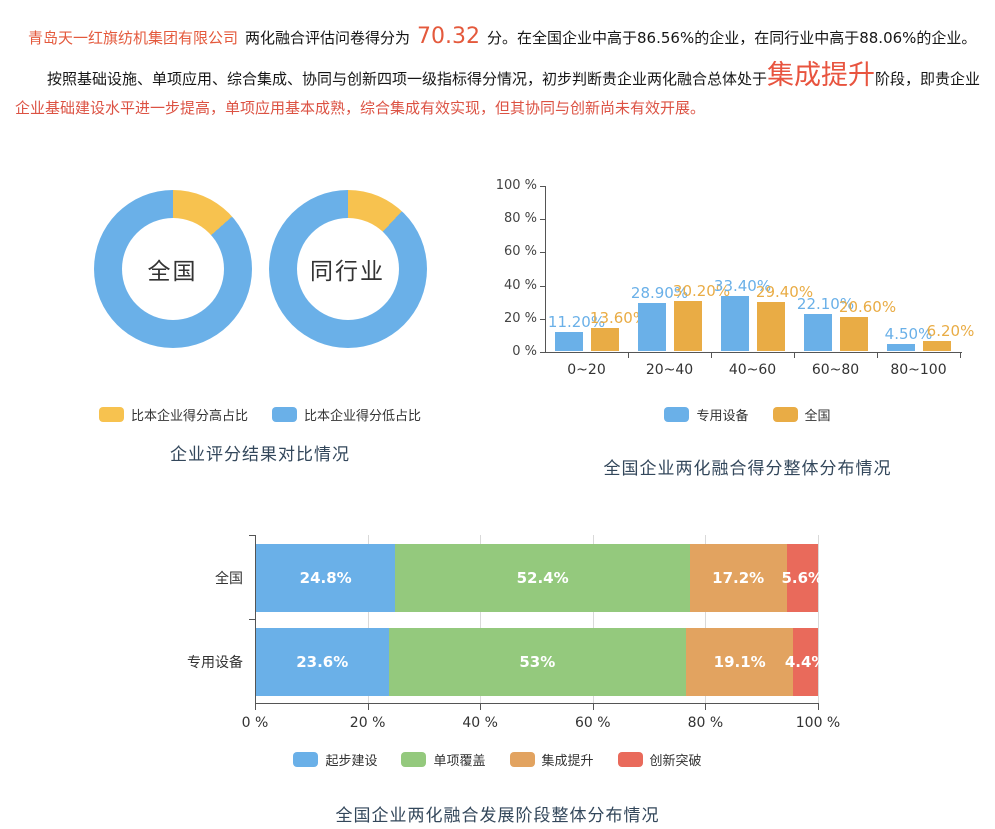 This screenshot has height=829, width=995. I want to click on donut-center-label-national: 全国, so click(172, 269).